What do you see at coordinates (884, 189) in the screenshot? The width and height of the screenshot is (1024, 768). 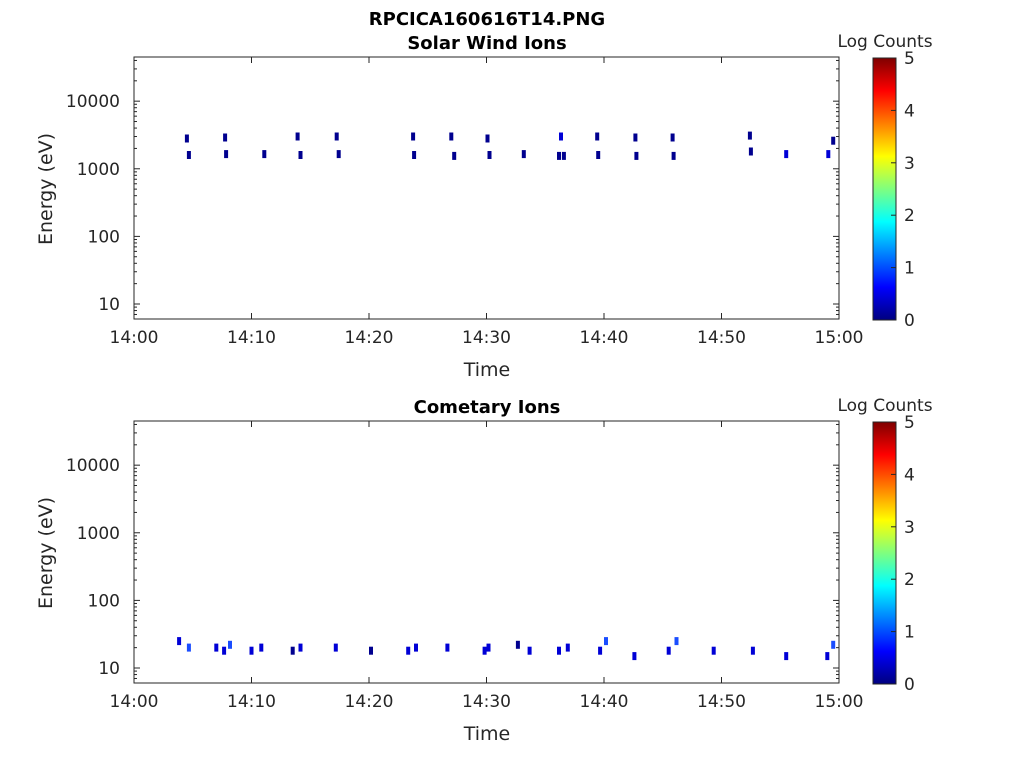 I see `colorbar-gradient` at bounding box center [884, 189].